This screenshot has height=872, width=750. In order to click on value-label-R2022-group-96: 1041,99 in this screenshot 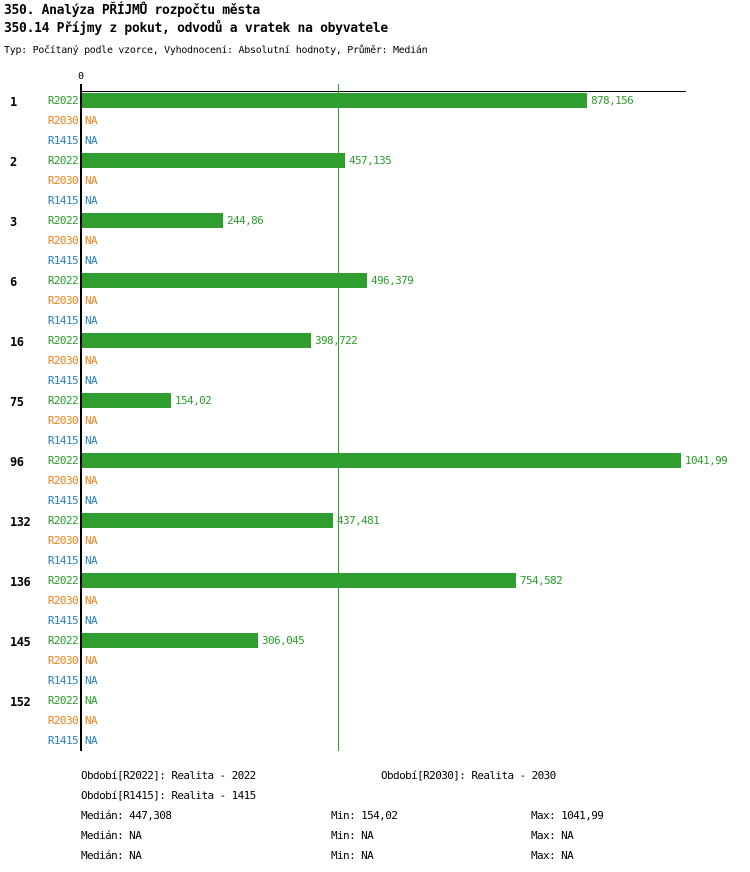, I will do `click(706, 460)`.